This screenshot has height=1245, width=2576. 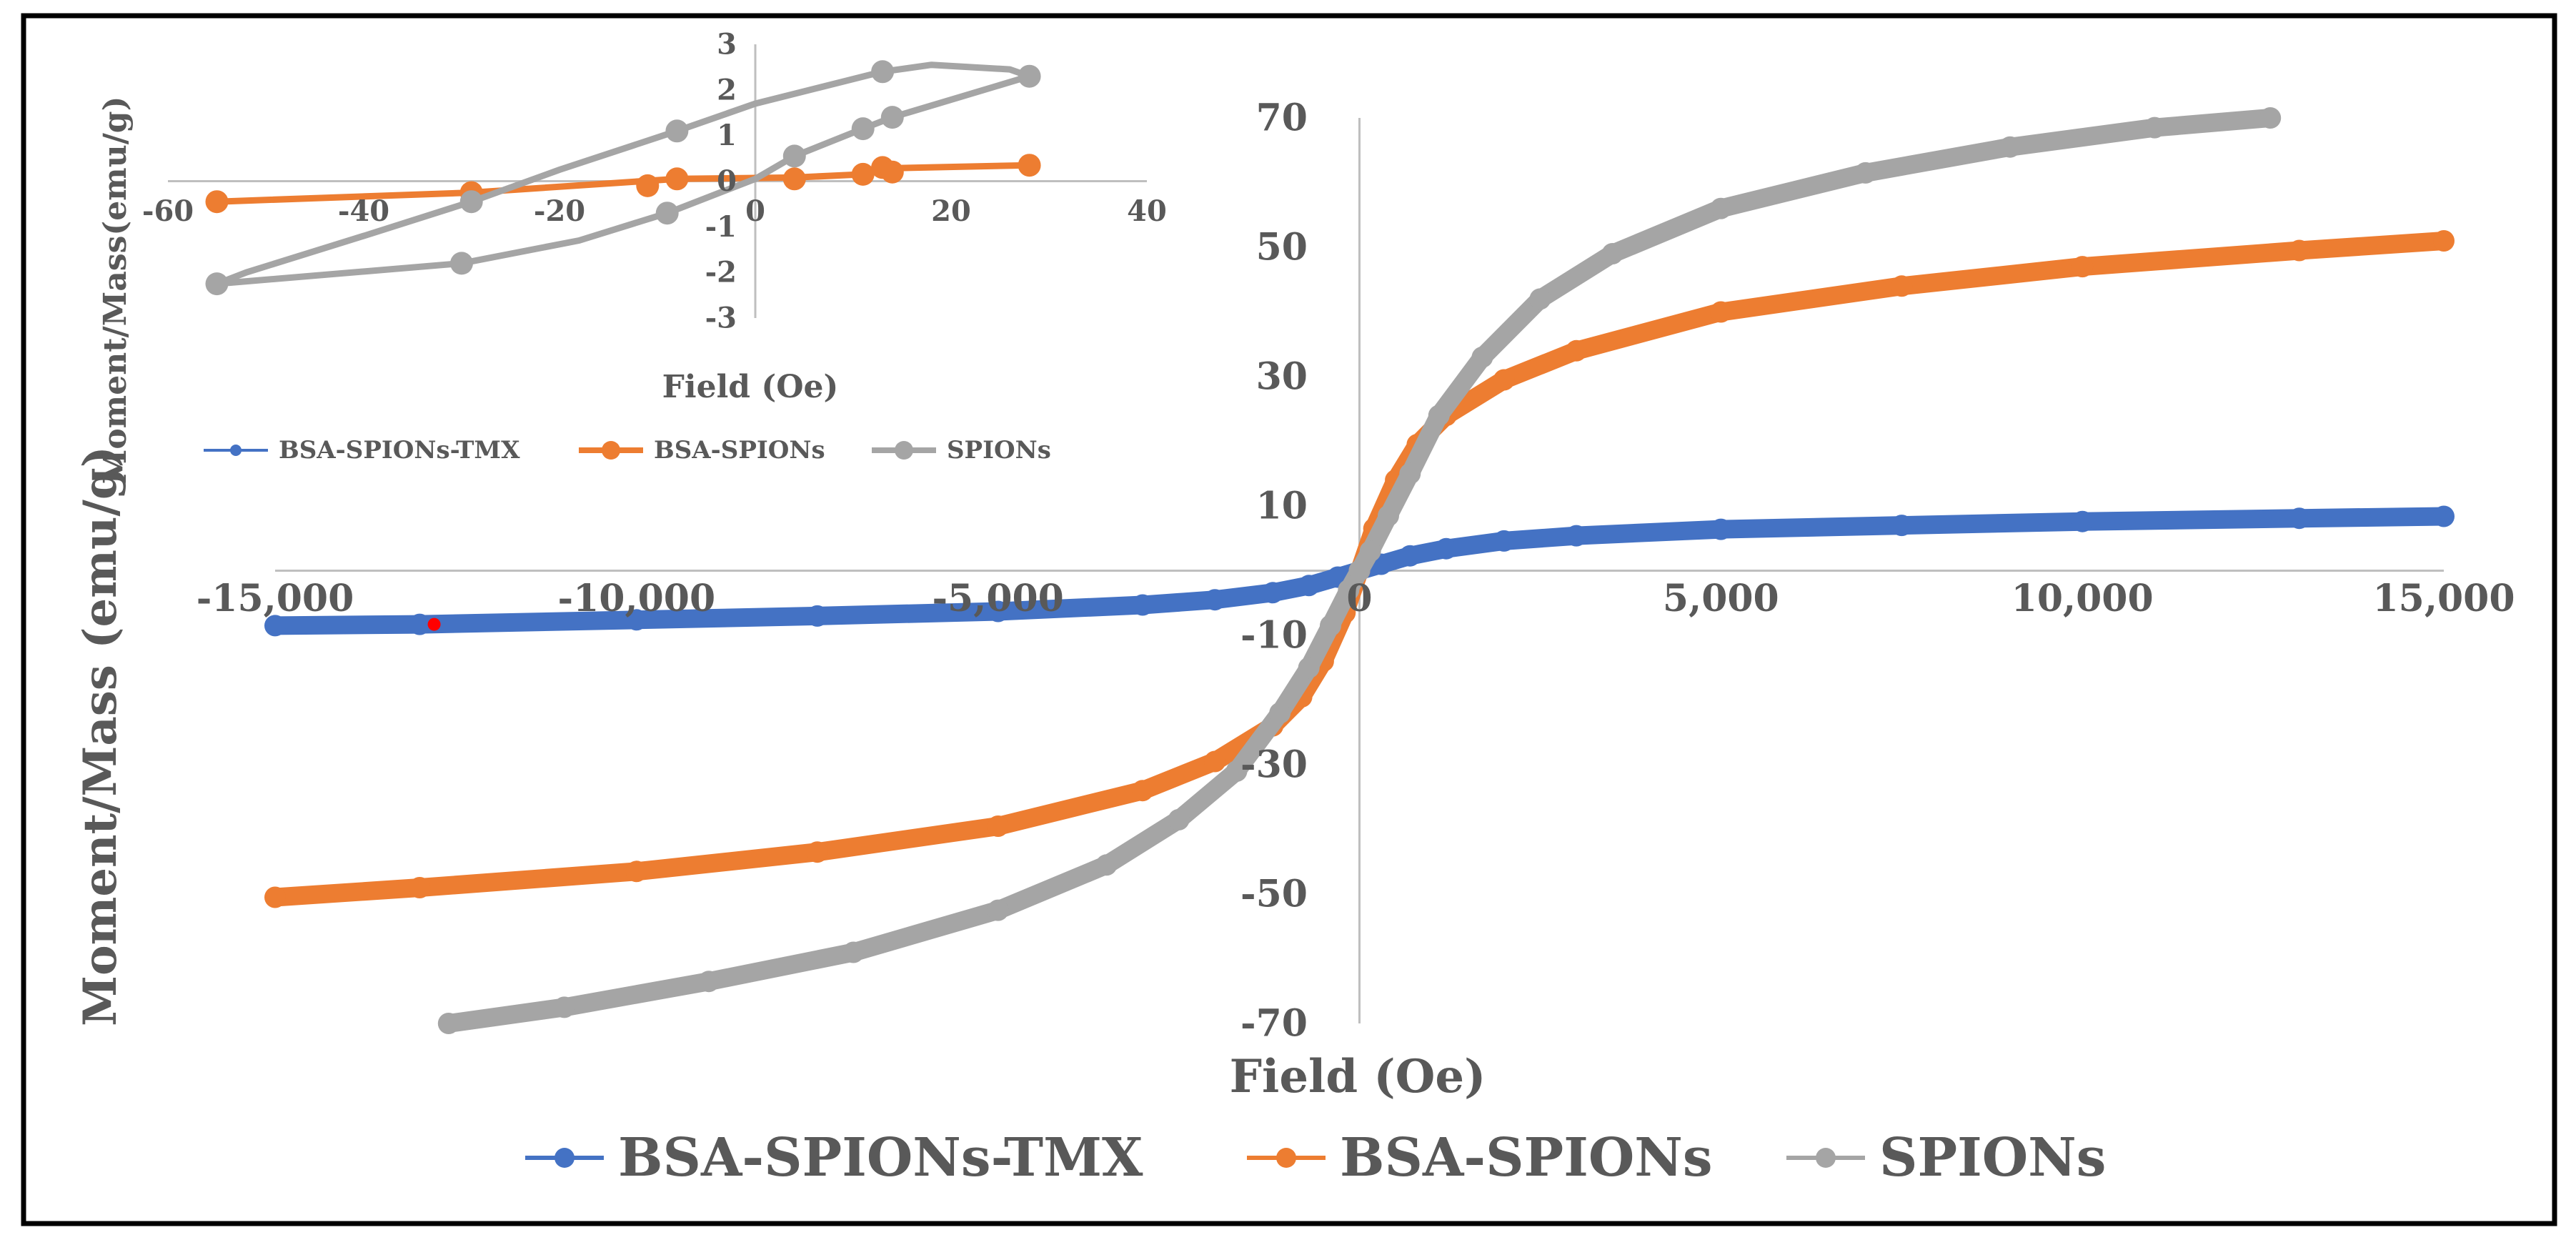 I want to click on inset-legend-marker-bsa-spions, so click(x=611, y=450).